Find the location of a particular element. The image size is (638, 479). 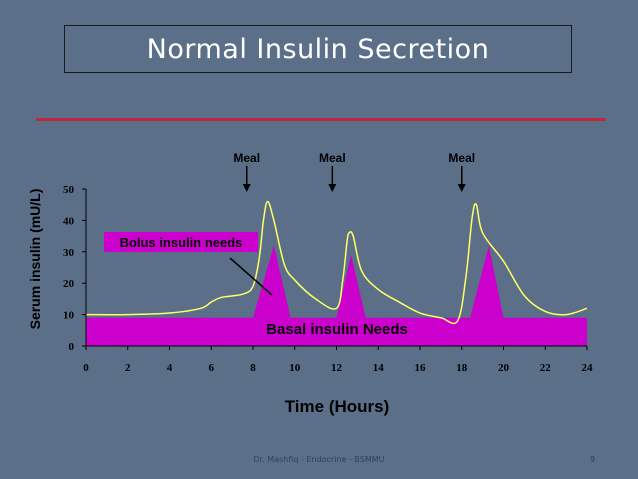

y-tick-label-50: 50 is located at coordinates (69, 190).